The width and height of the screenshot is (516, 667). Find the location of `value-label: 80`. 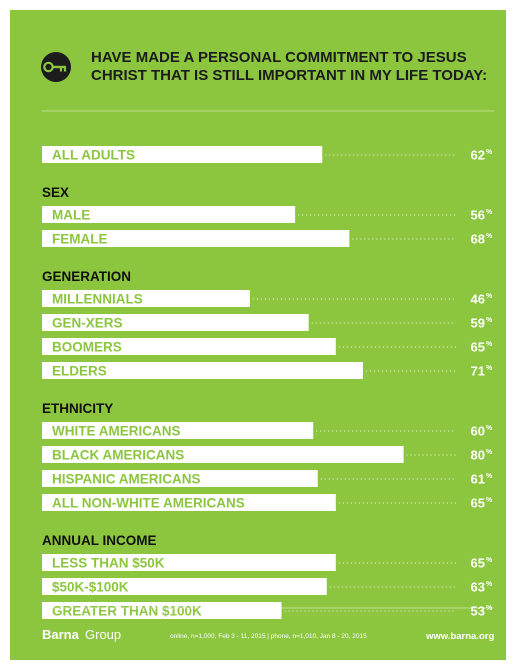

value-label: 80 is located at coordinates (478, 455).